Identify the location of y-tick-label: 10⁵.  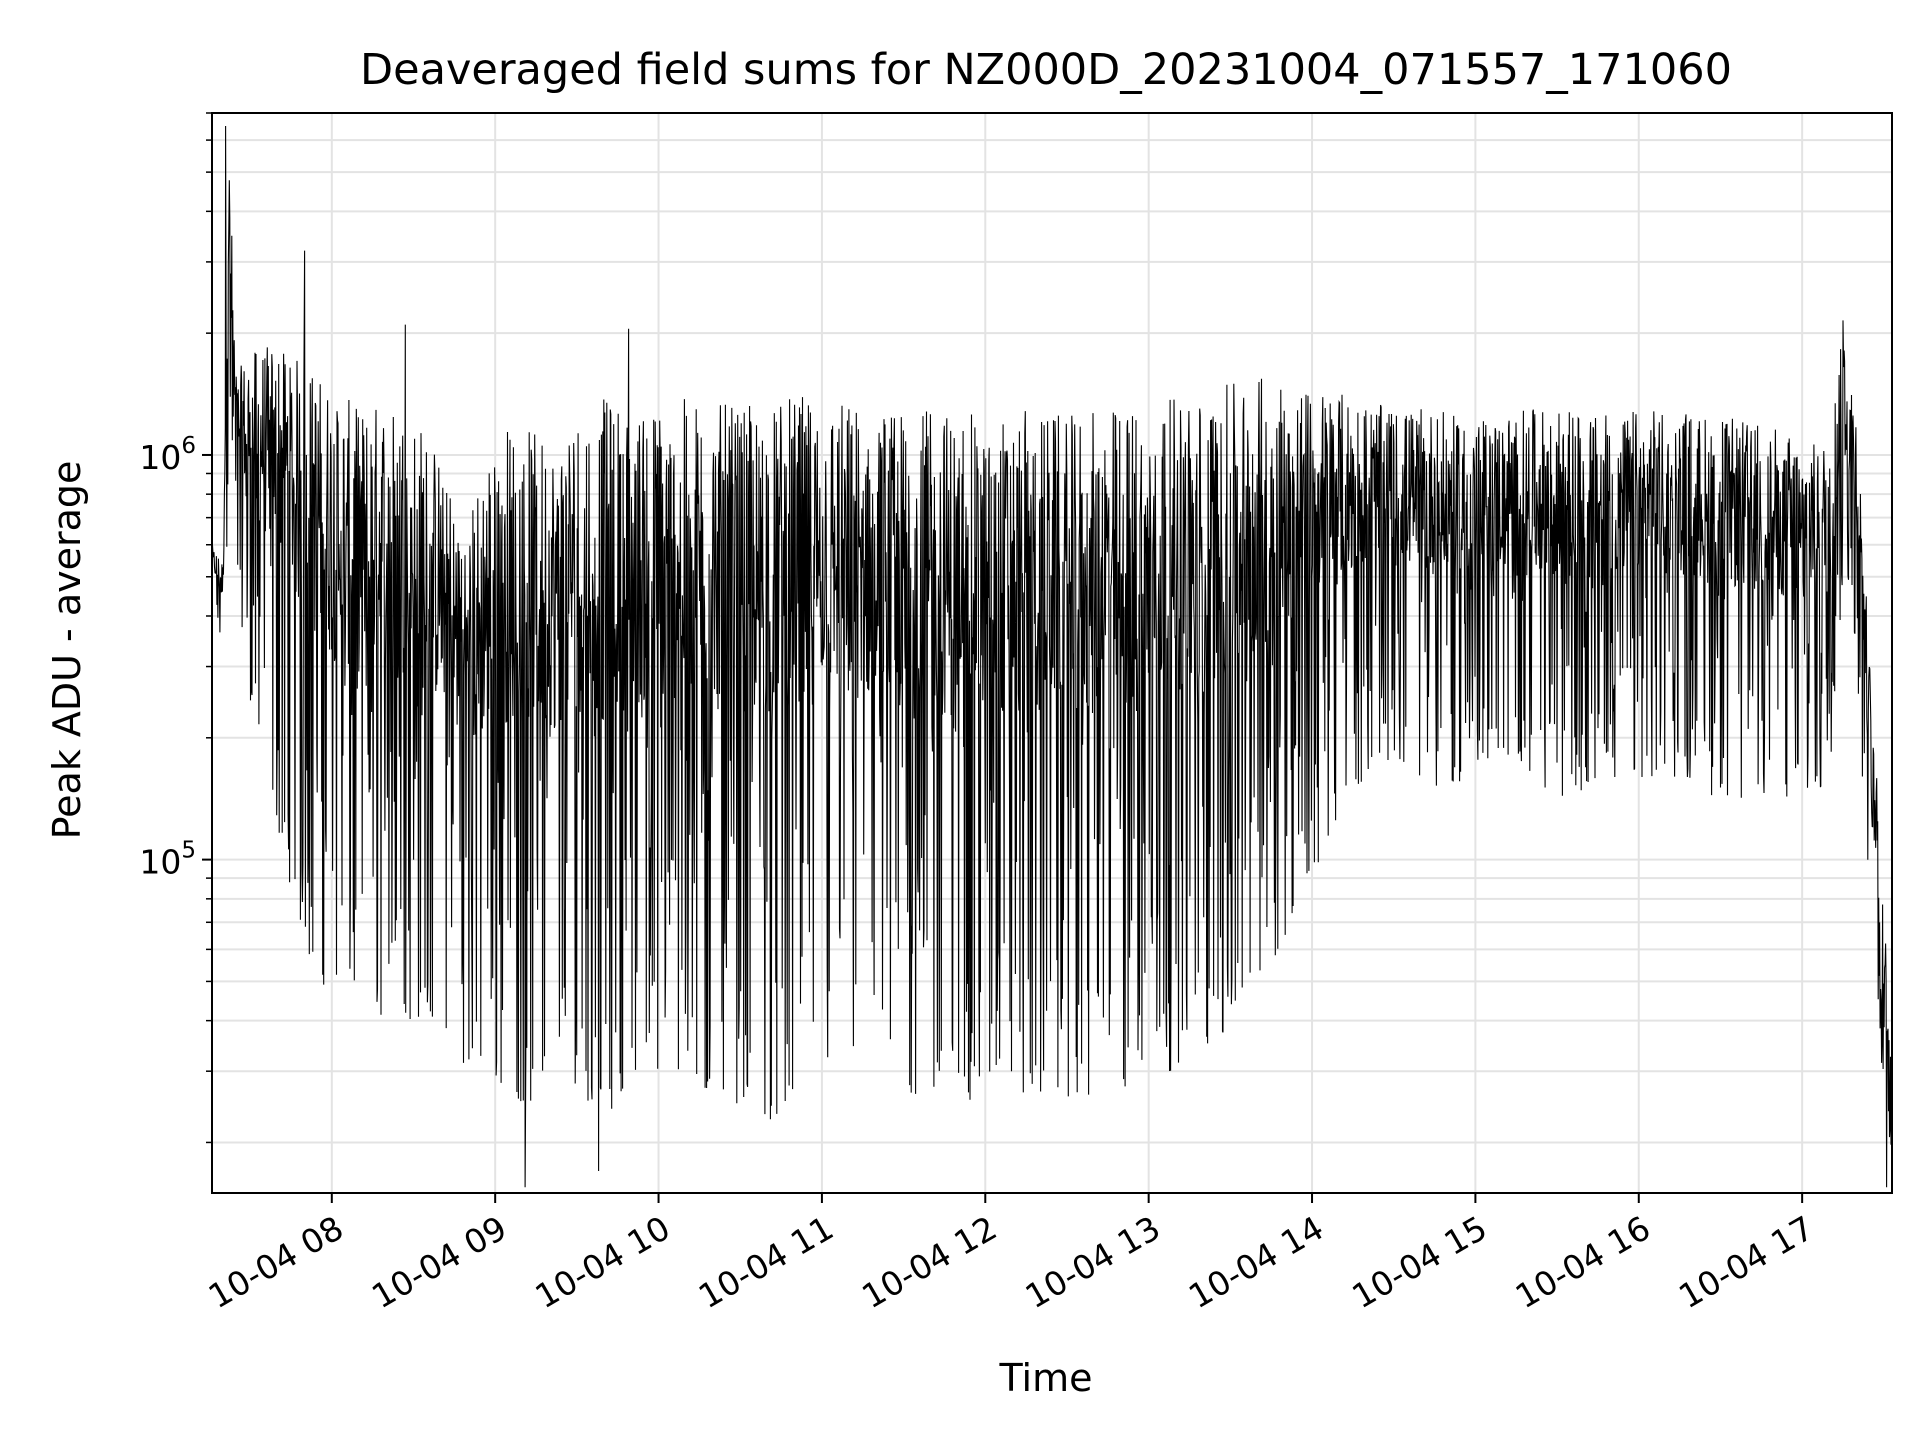
(167, 860).